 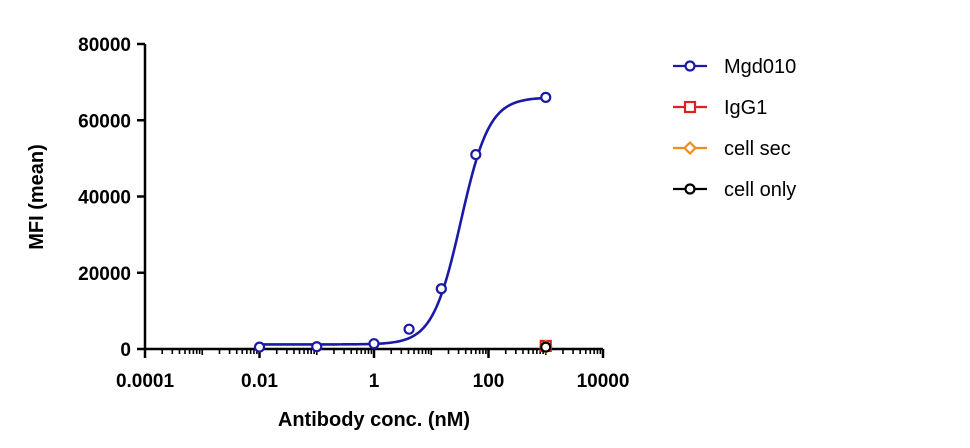 I want to click on y-tick-label: 40000, so click(x=104, y=198).